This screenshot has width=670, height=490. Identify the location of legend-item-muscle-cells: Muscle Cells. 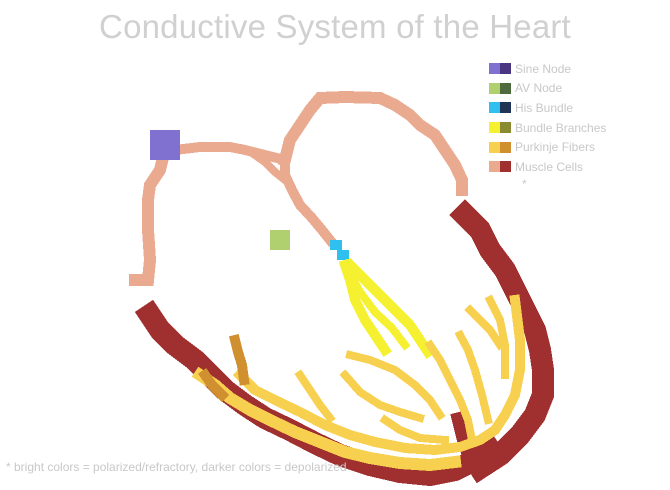
(547, 167).